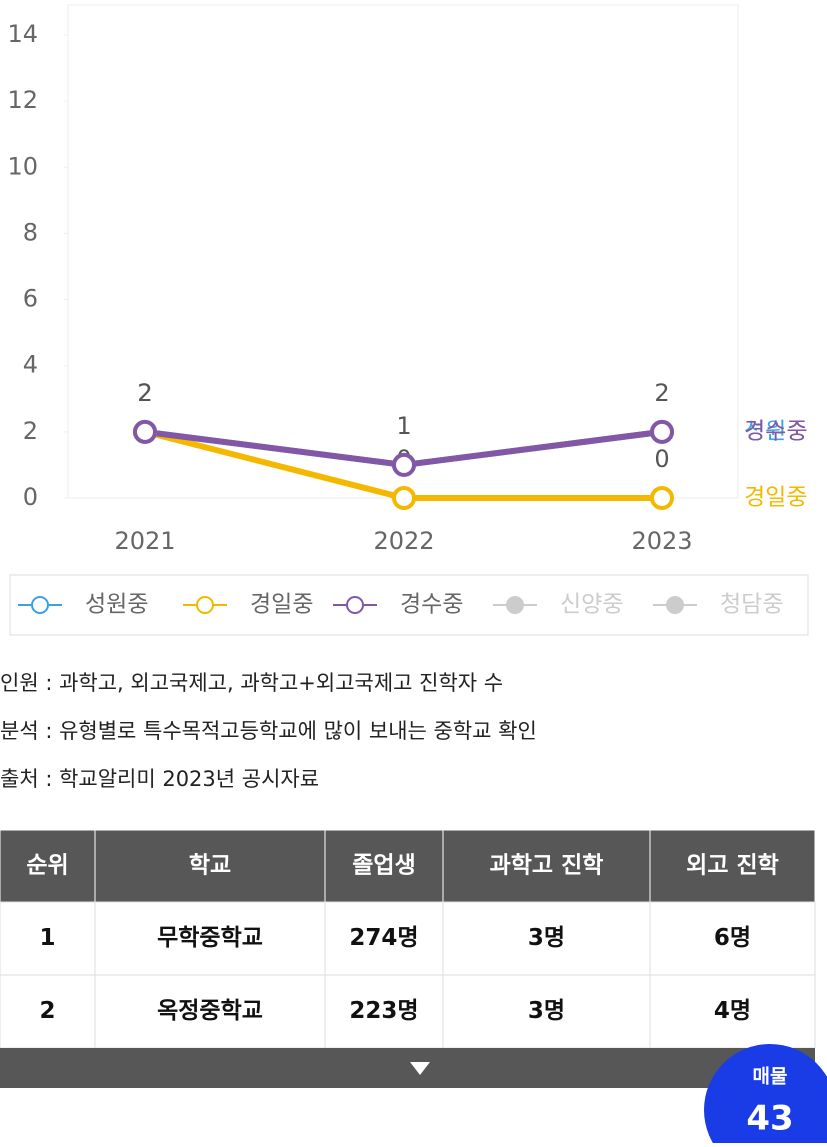 The height and width of the screenshot is (1147, 827). Describe the element at coordinates (420, 1068) in the screenshot. I see `expand-arrow` at that location.